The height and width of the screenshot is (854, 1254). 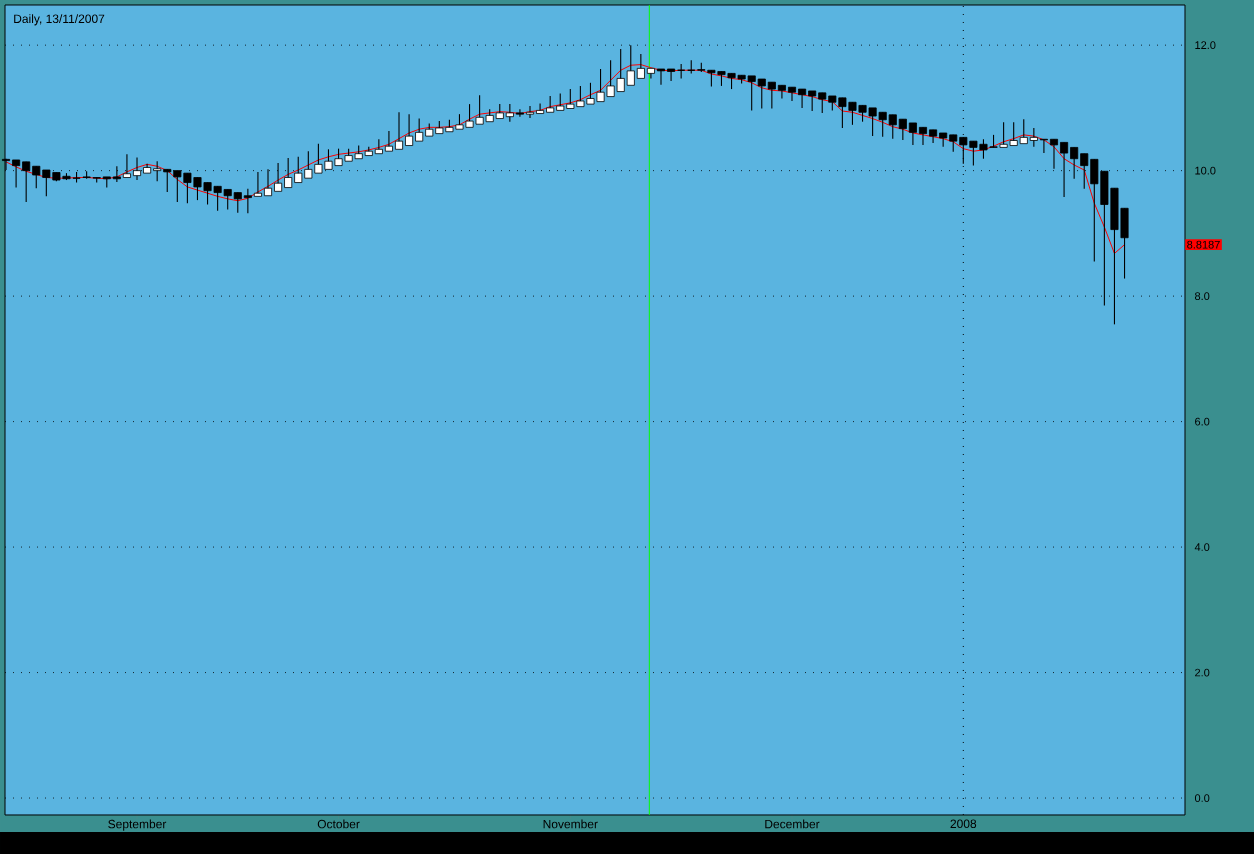 What do you see at coordinates (1205, 170) in the screenshot?
I see `y-tick-label: 10.0` at bounding box center [1205, 170].